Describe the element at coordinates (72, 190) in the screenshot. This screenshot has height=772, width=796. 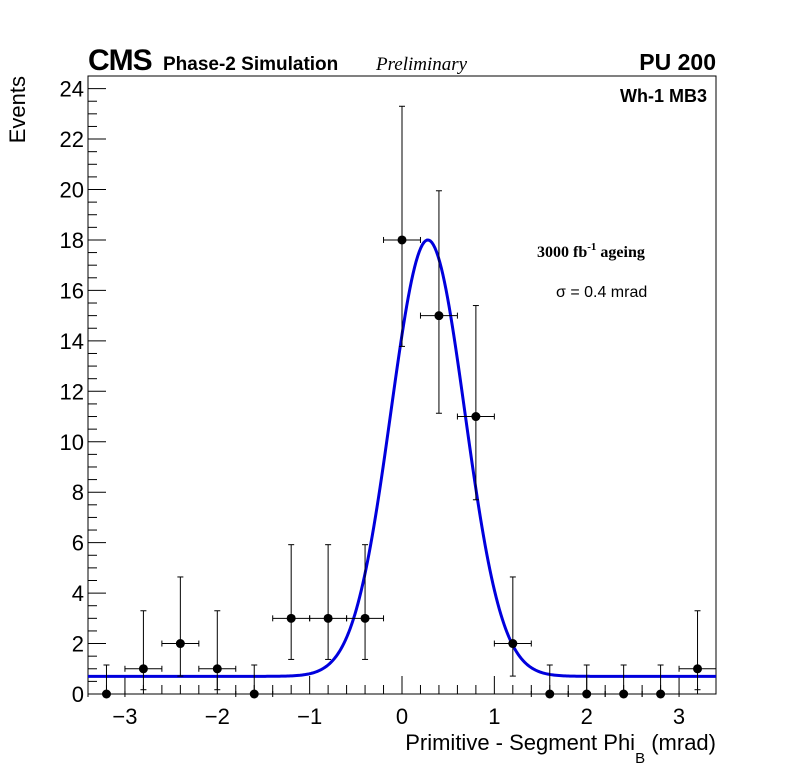
I see `y-tick-label: 20` at that location.